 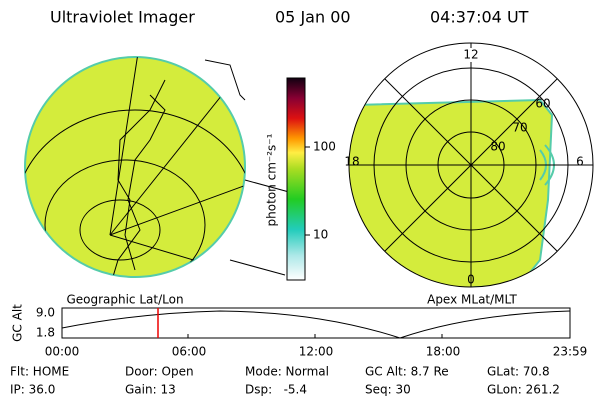 What do you see at coordinates (32, 390) in the screenshot?
I see `status-field: IP: 36.0` at bounding box center [32, 390].